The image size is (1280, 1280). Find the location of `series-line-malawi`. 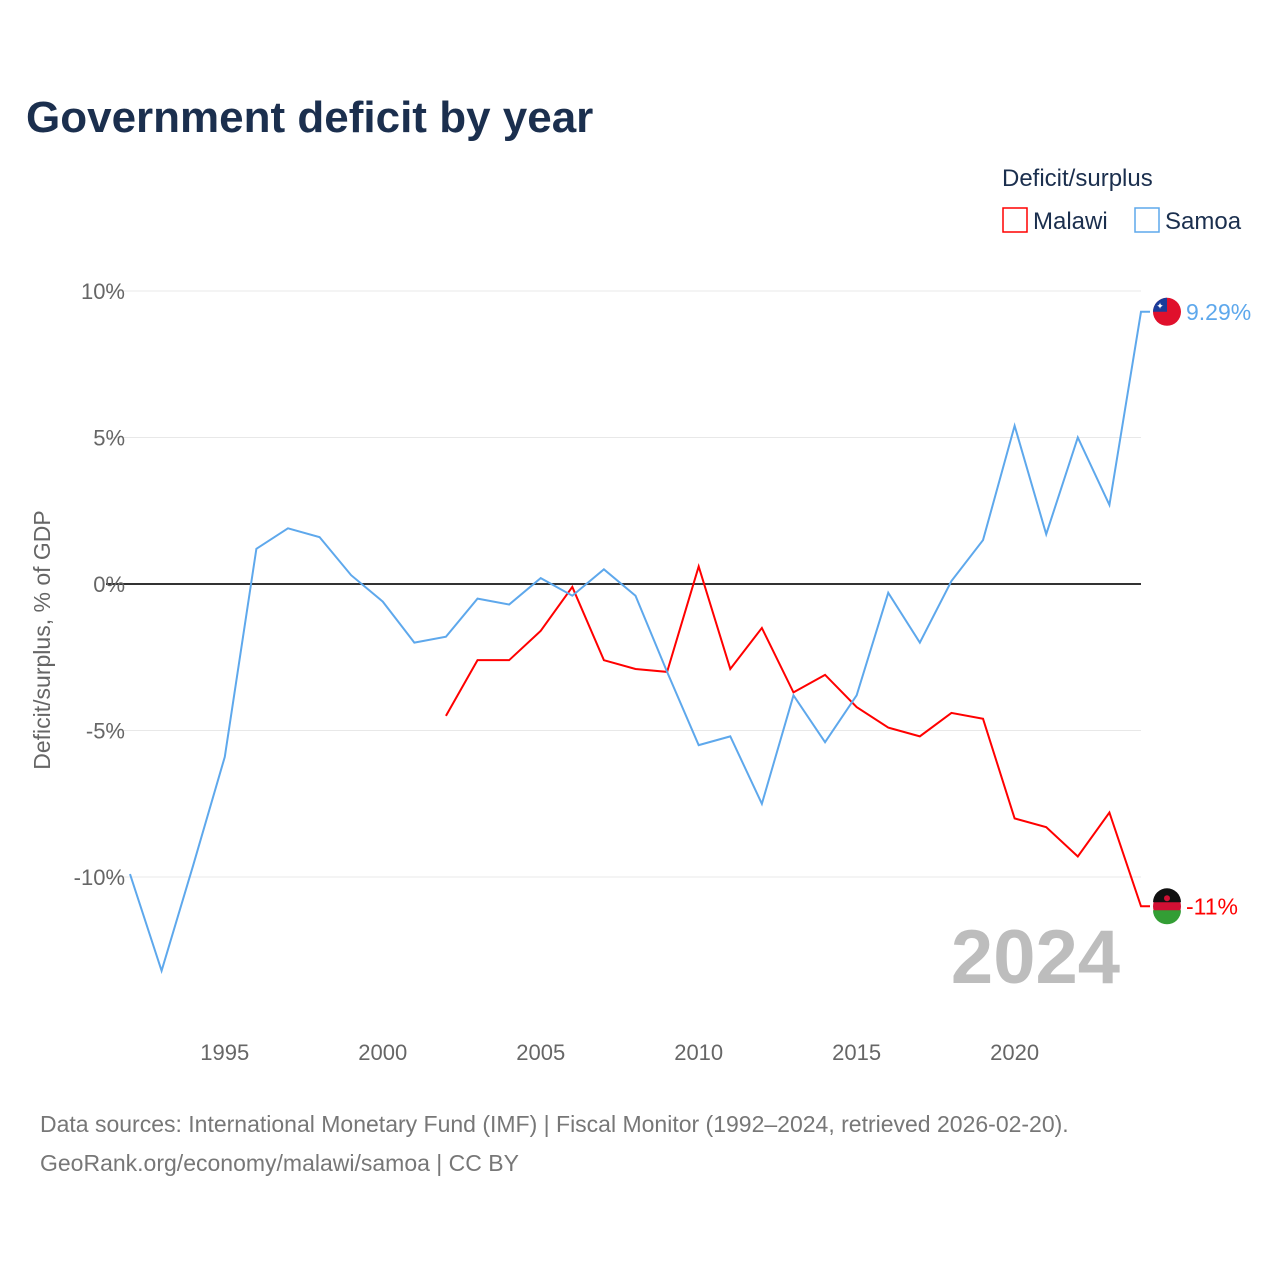

series-line-malawi is located at coordinates (797, 735).